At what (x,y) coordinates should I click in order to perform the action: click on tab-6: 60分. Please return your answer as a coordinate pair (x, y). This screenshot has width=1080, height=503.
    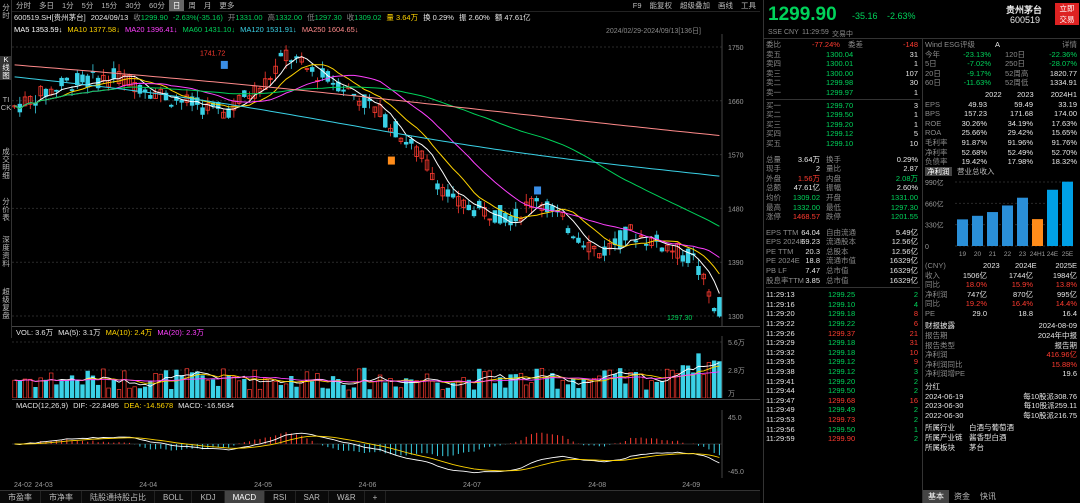
    Looking at the image, I should click on (157, 5).